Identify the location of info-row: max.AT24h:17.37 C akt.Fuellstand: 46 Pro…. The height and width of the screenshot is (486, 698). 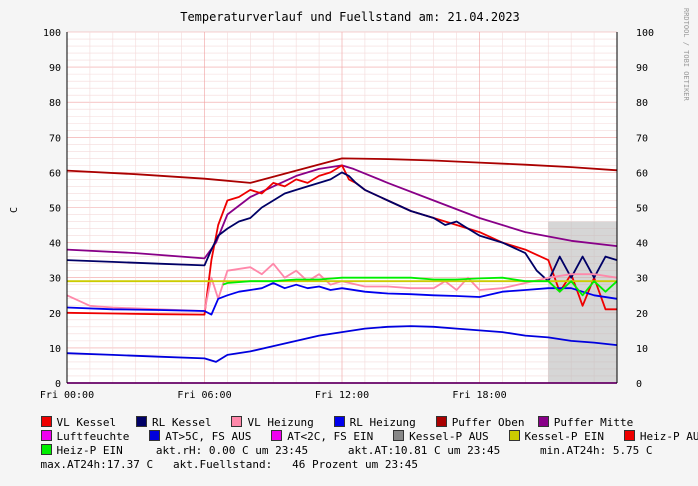
(354, 457).